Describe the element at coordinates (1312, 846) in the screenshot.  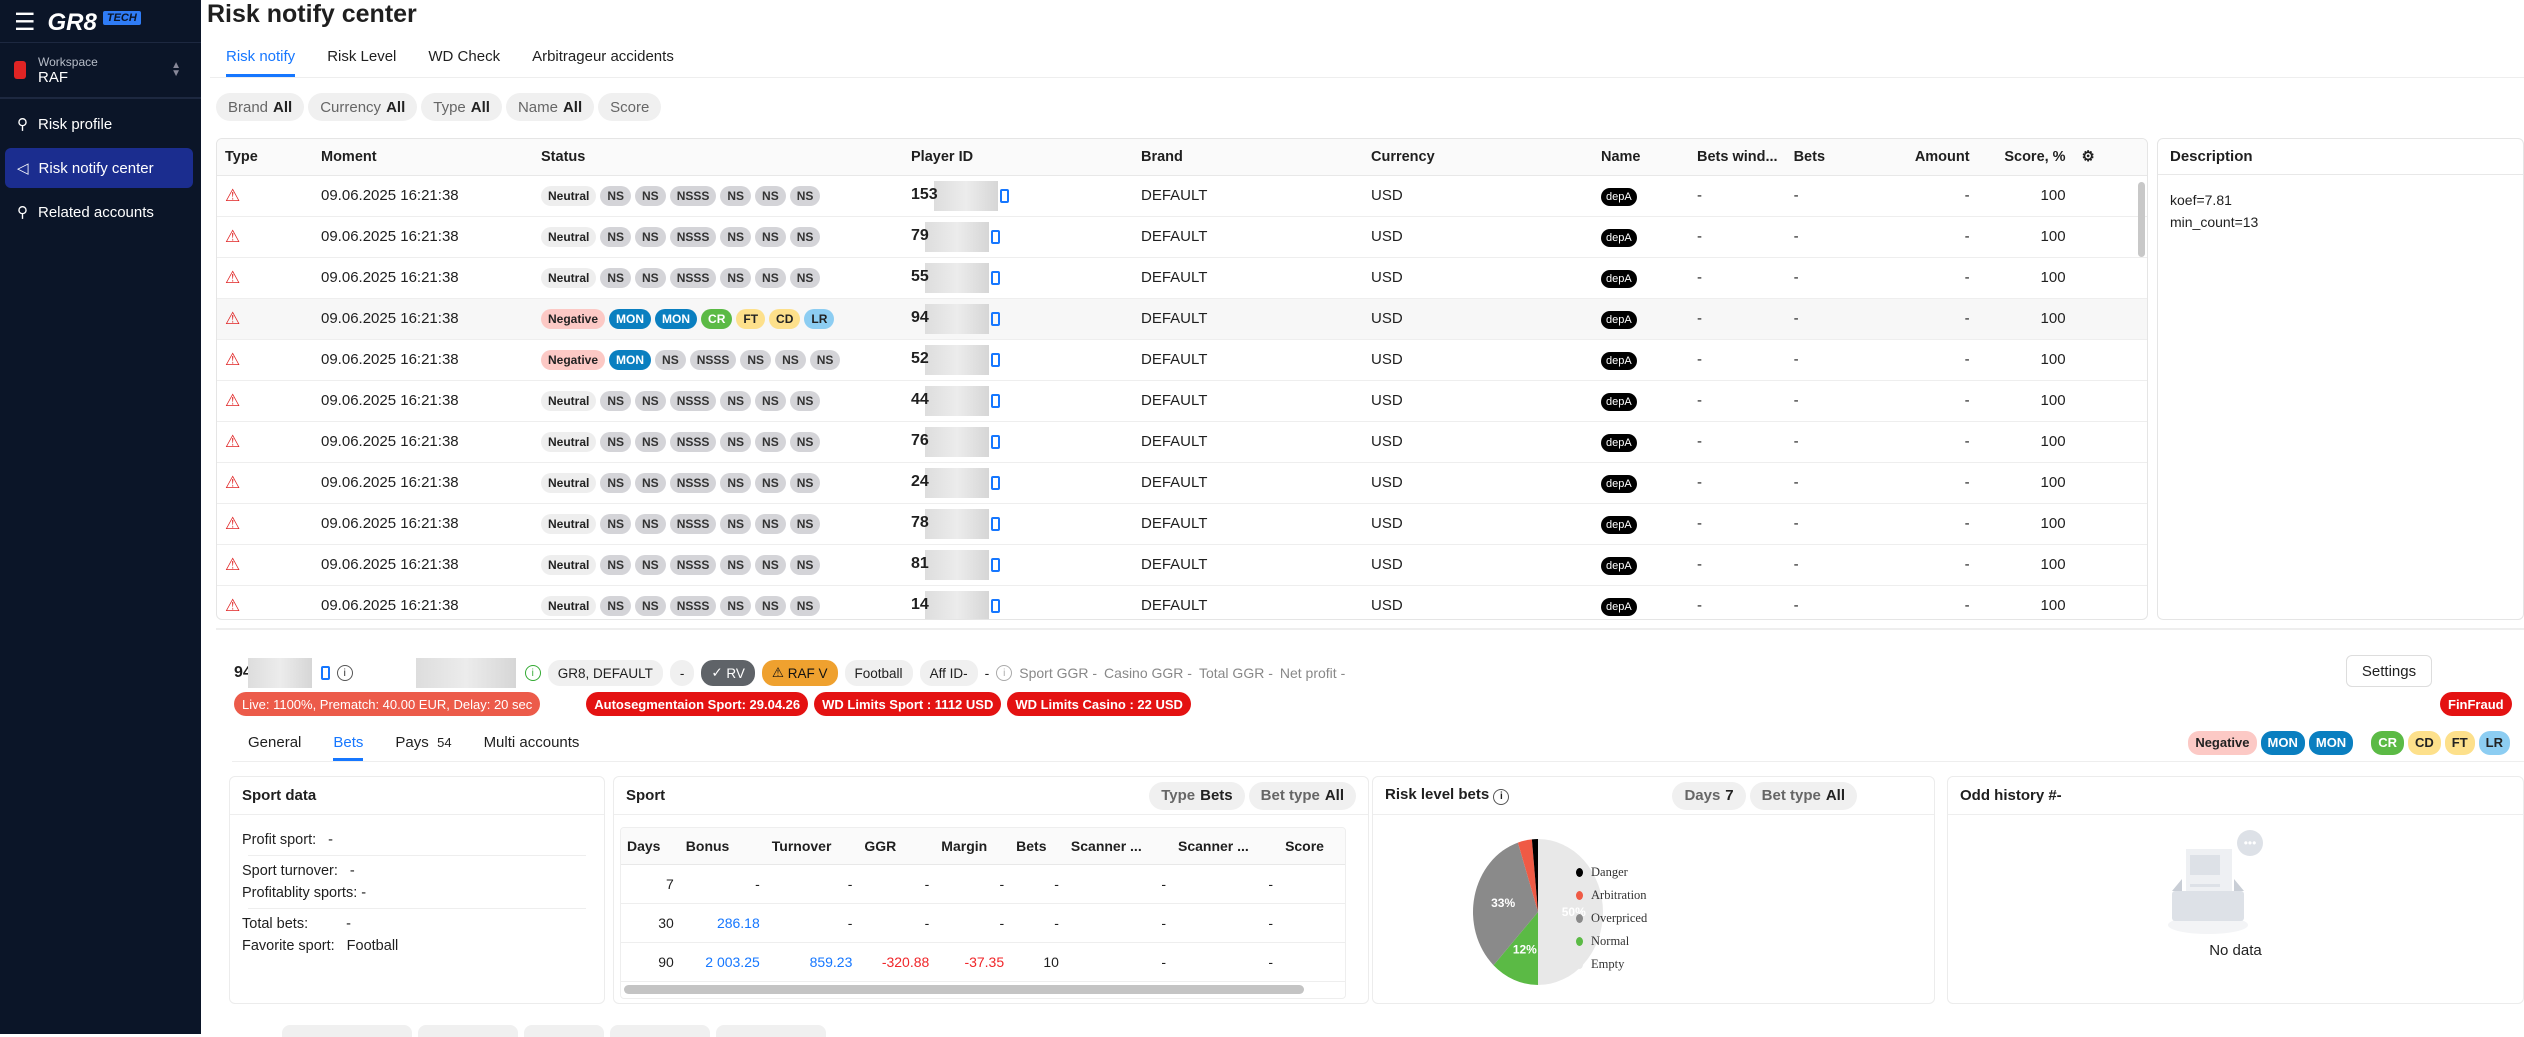
I see `column-header: Score` at that location.